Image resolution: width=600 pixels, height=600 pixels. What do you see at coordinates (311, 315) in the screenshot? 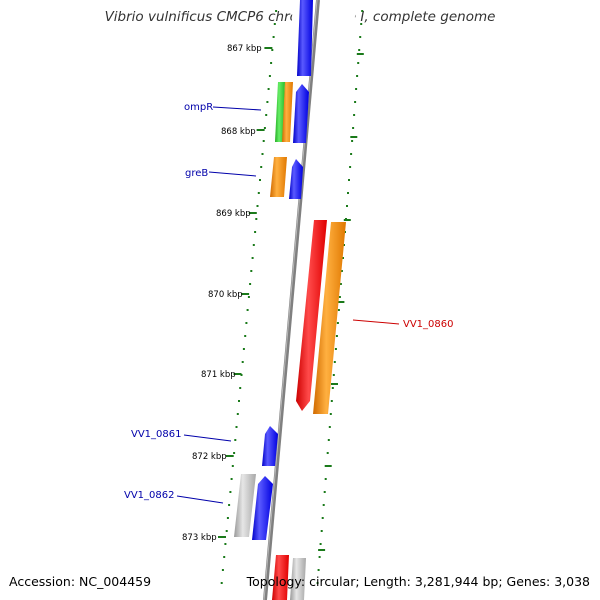
I see `gene-arrow-vv1-0860-red` at bounding box center [311, 315].